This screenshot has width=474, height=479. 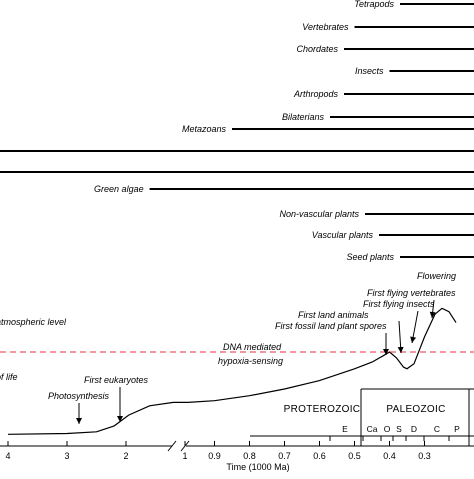 I want to click on period-label: C, so click(x=437, y=429).